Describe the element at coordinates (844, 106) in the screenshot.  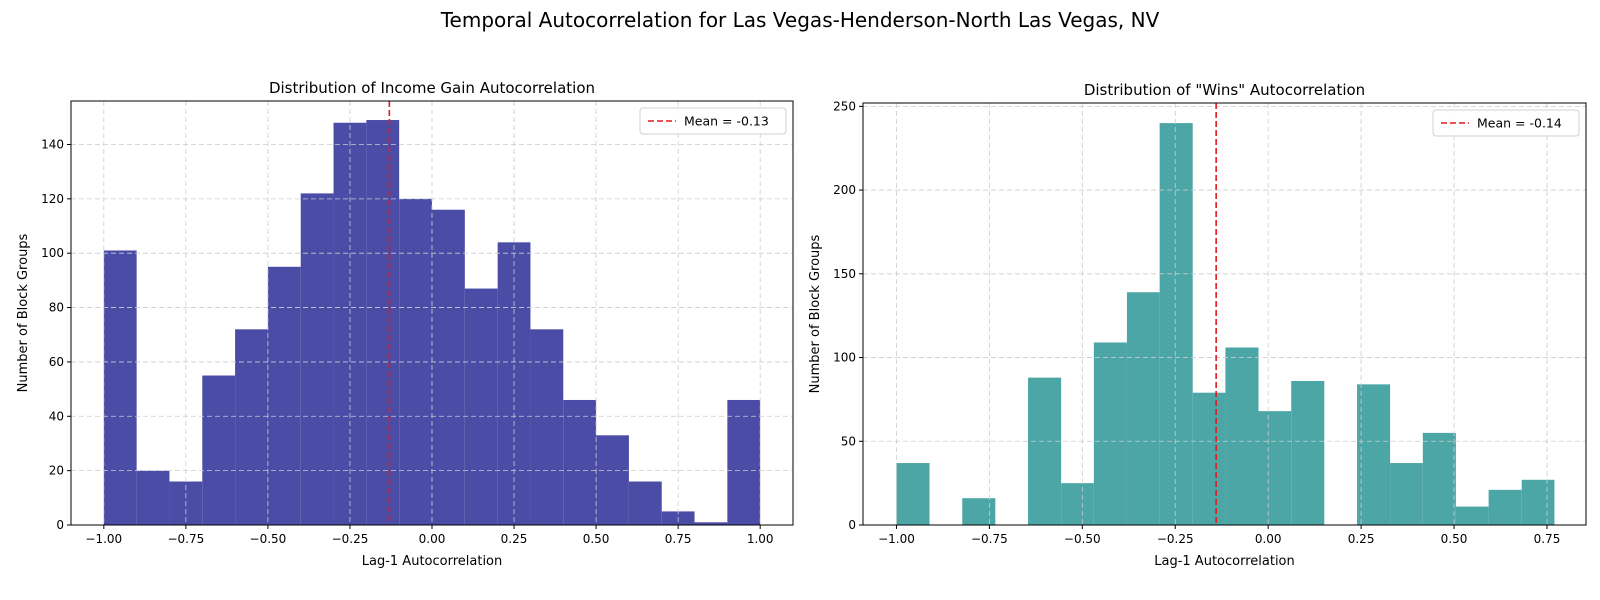
I see `y-tick-label: 250` at that location.